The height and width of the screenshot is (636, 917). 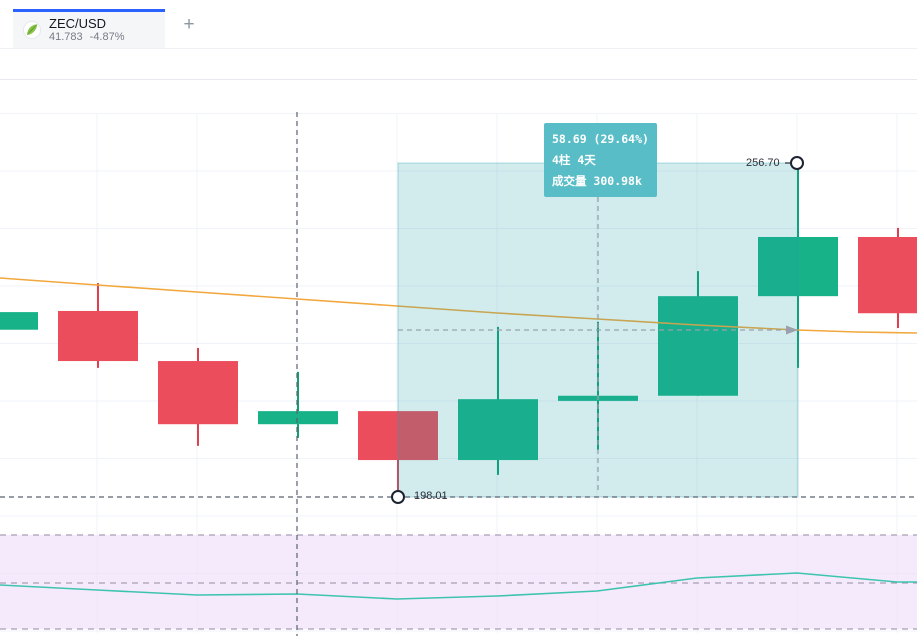 I want to click on measure-handle-end, so click(x=797, y=163).